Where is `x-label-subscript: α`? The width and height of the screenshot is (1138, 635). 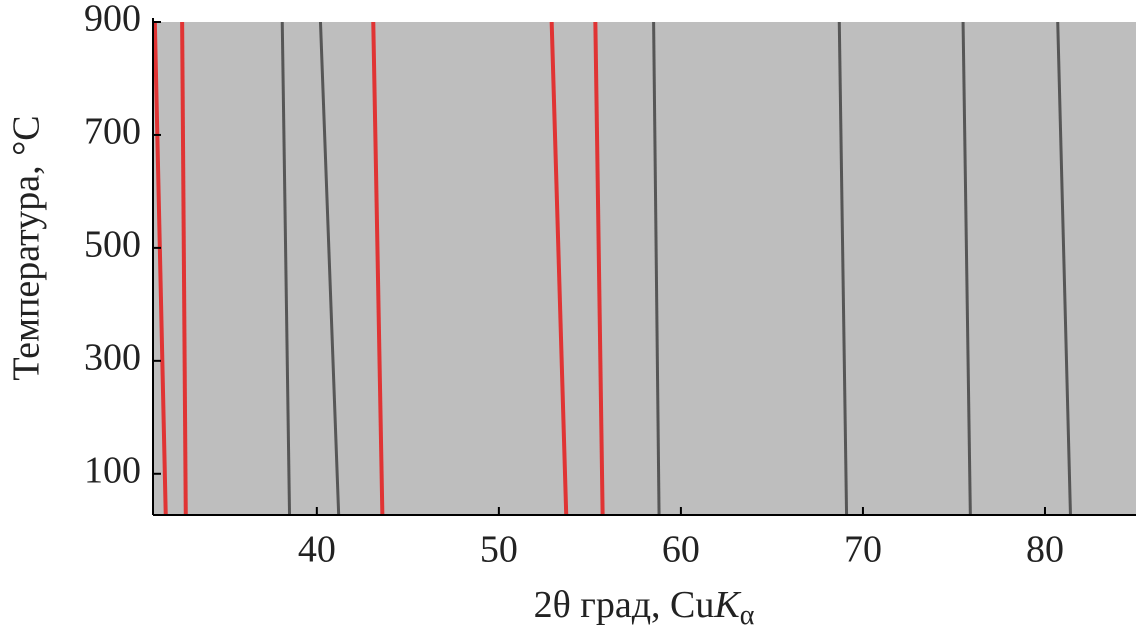 x-label-subscript: α is located at coordinates (747, 615).